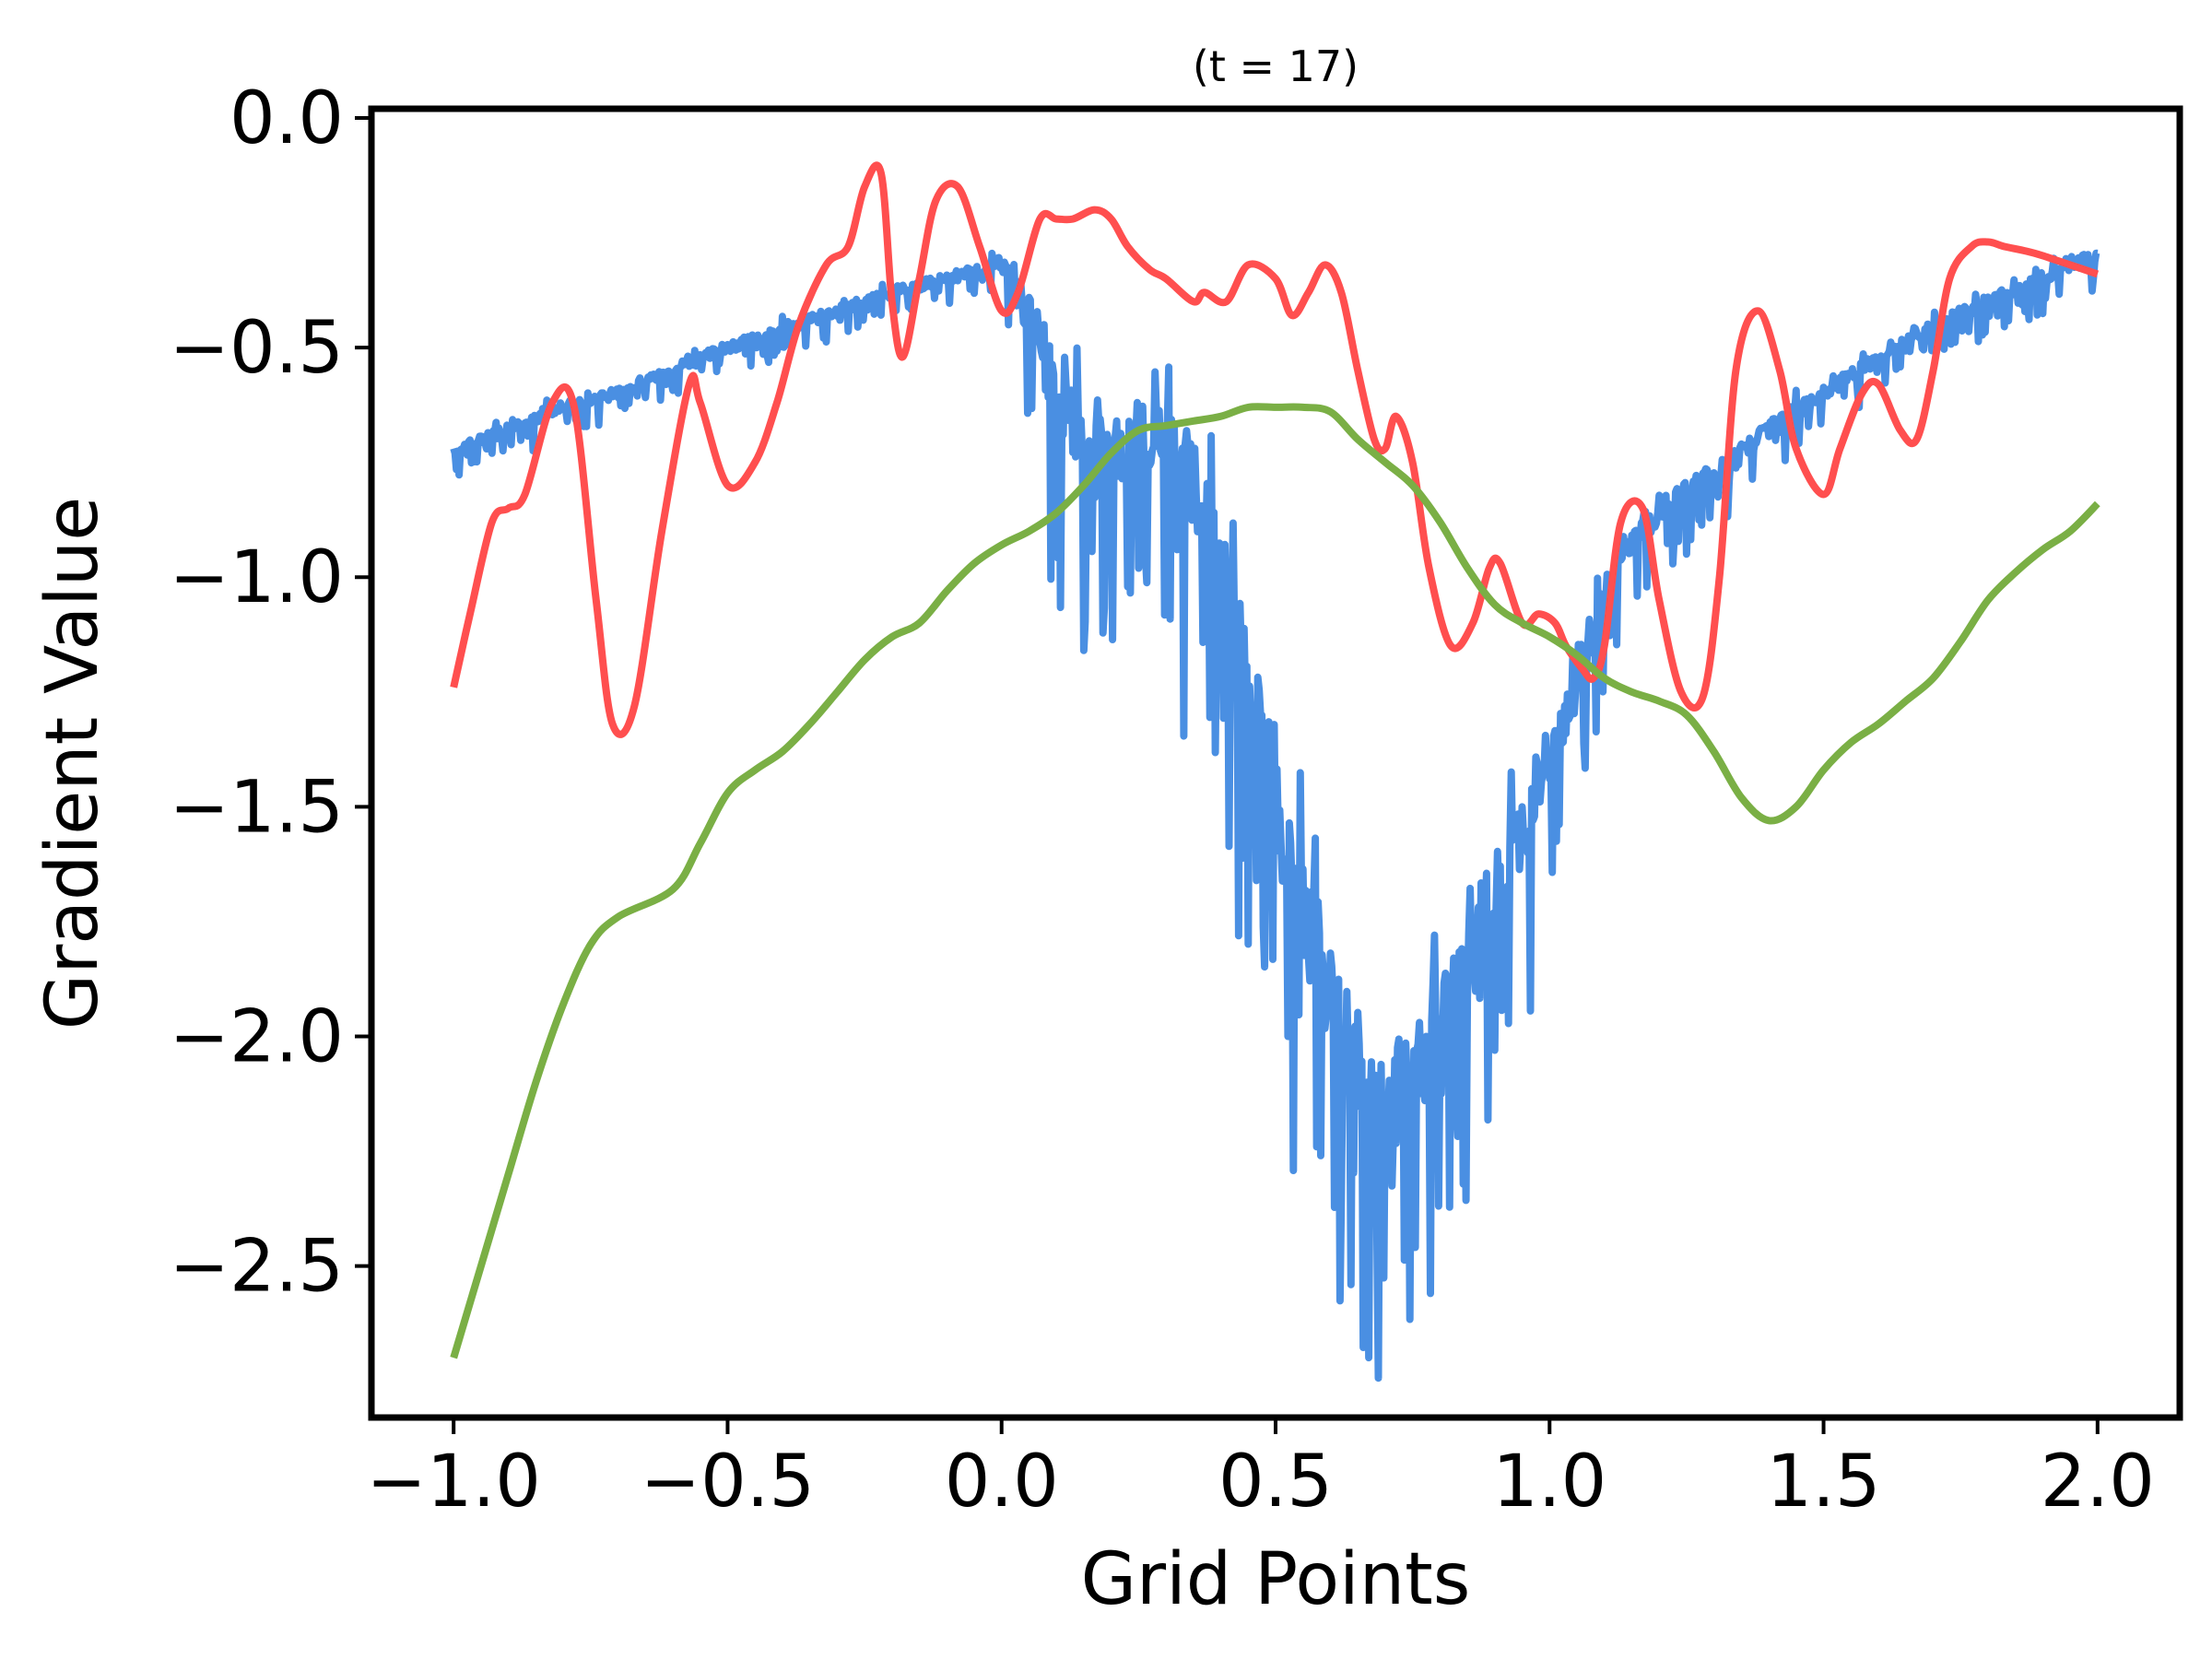 Image resolution: width=2212 pixels, height=1659 pixels. What do you see at coordinates (257, 577) in the screenshot?
I see `y-tick-label: −1.0` at bounding box center [257, 577].